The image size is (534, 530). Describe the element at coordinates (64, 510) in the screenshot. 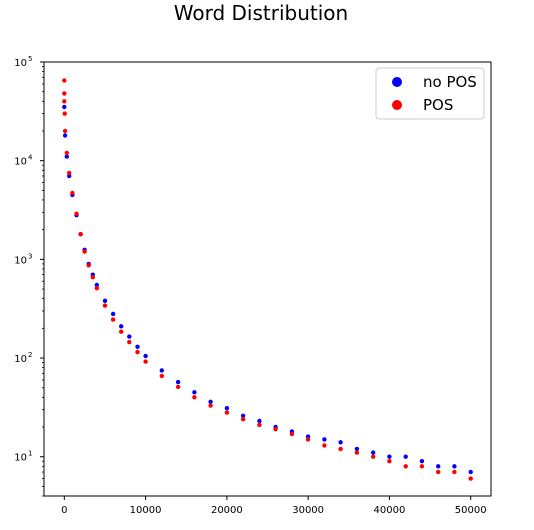

I see `x-tick-label: 0` at that location.